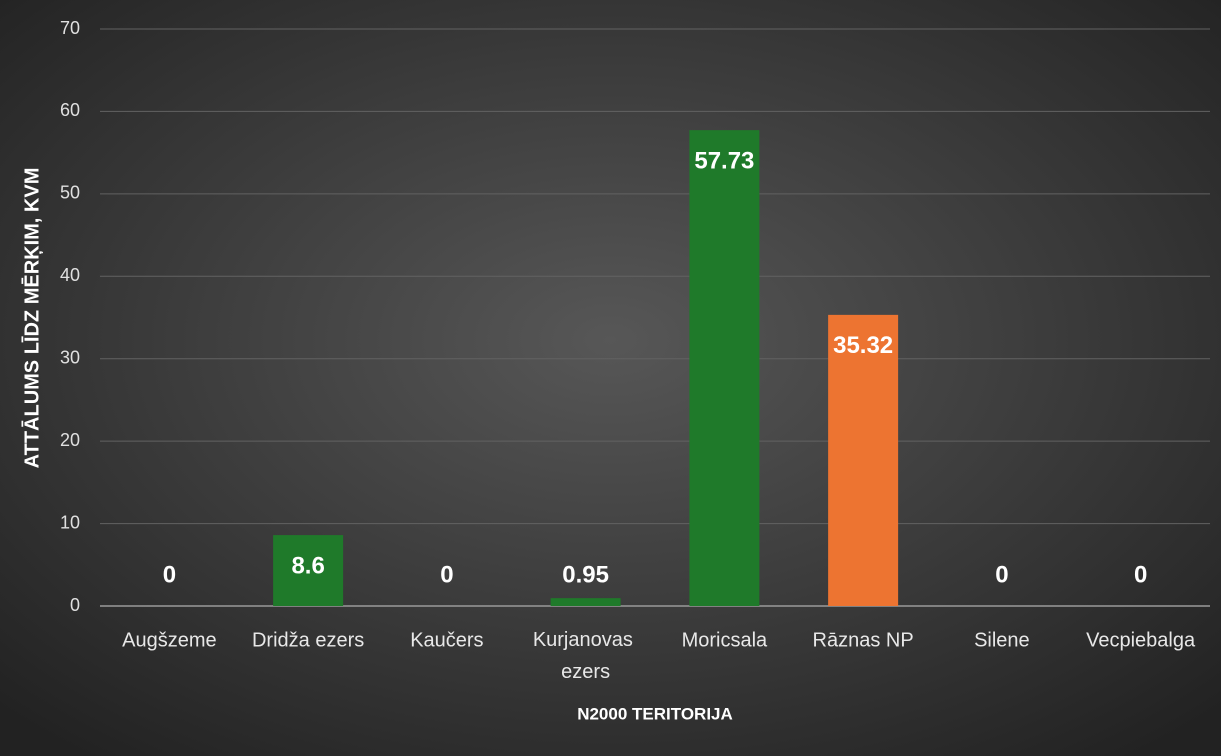 This screenshot has width=1221, height=756. I want to click on x-tick-label: Vecpiebalga, so click(1141, 640).